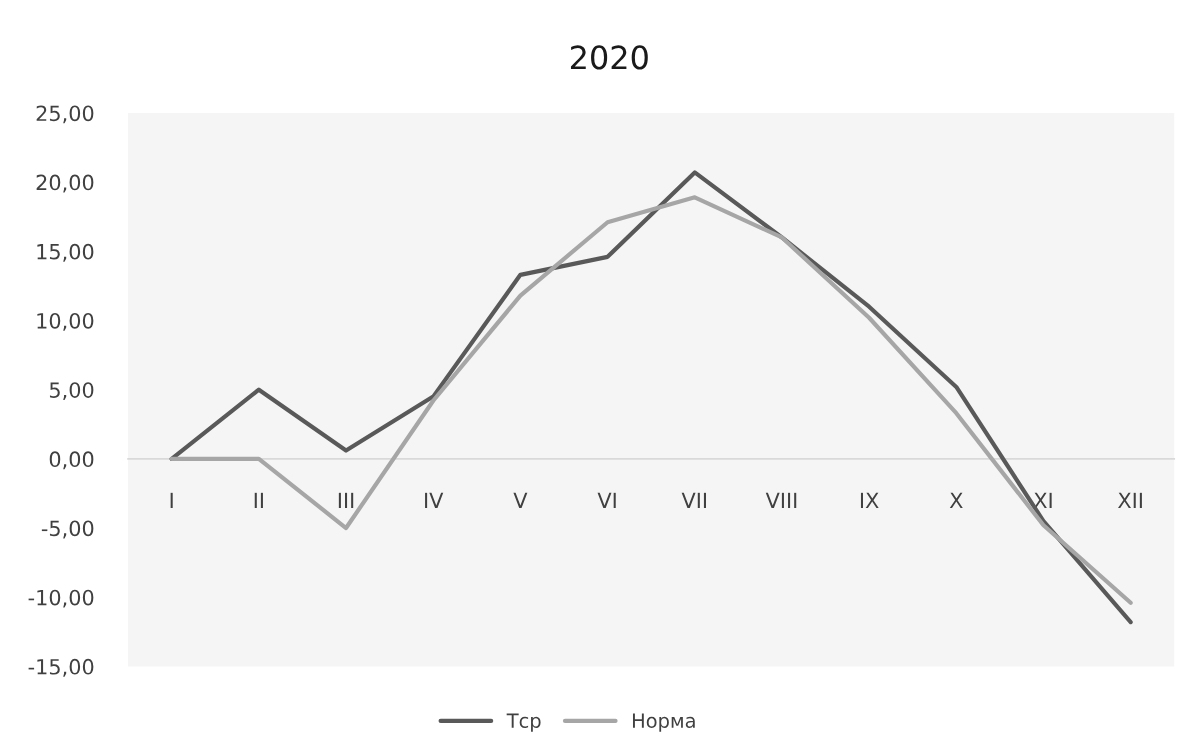  What do you see at coordinates (609, 57) in the screenshot?
I see `chart-title: 2020` at bounding box center [609, 57].